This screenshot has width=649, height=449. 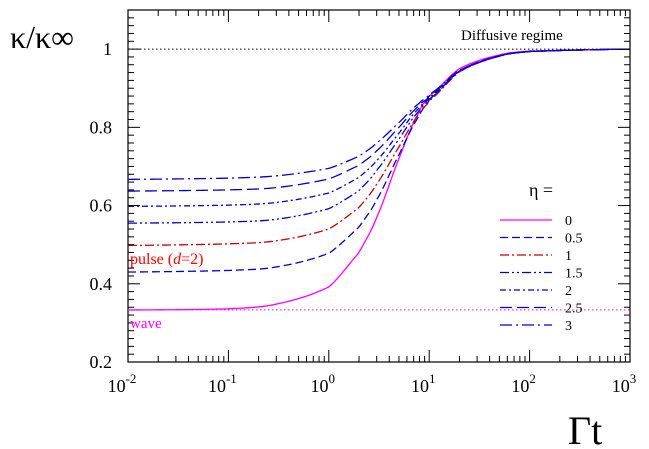 I want to click on y-tick-label: 0.6, so click(x=101, y=206).